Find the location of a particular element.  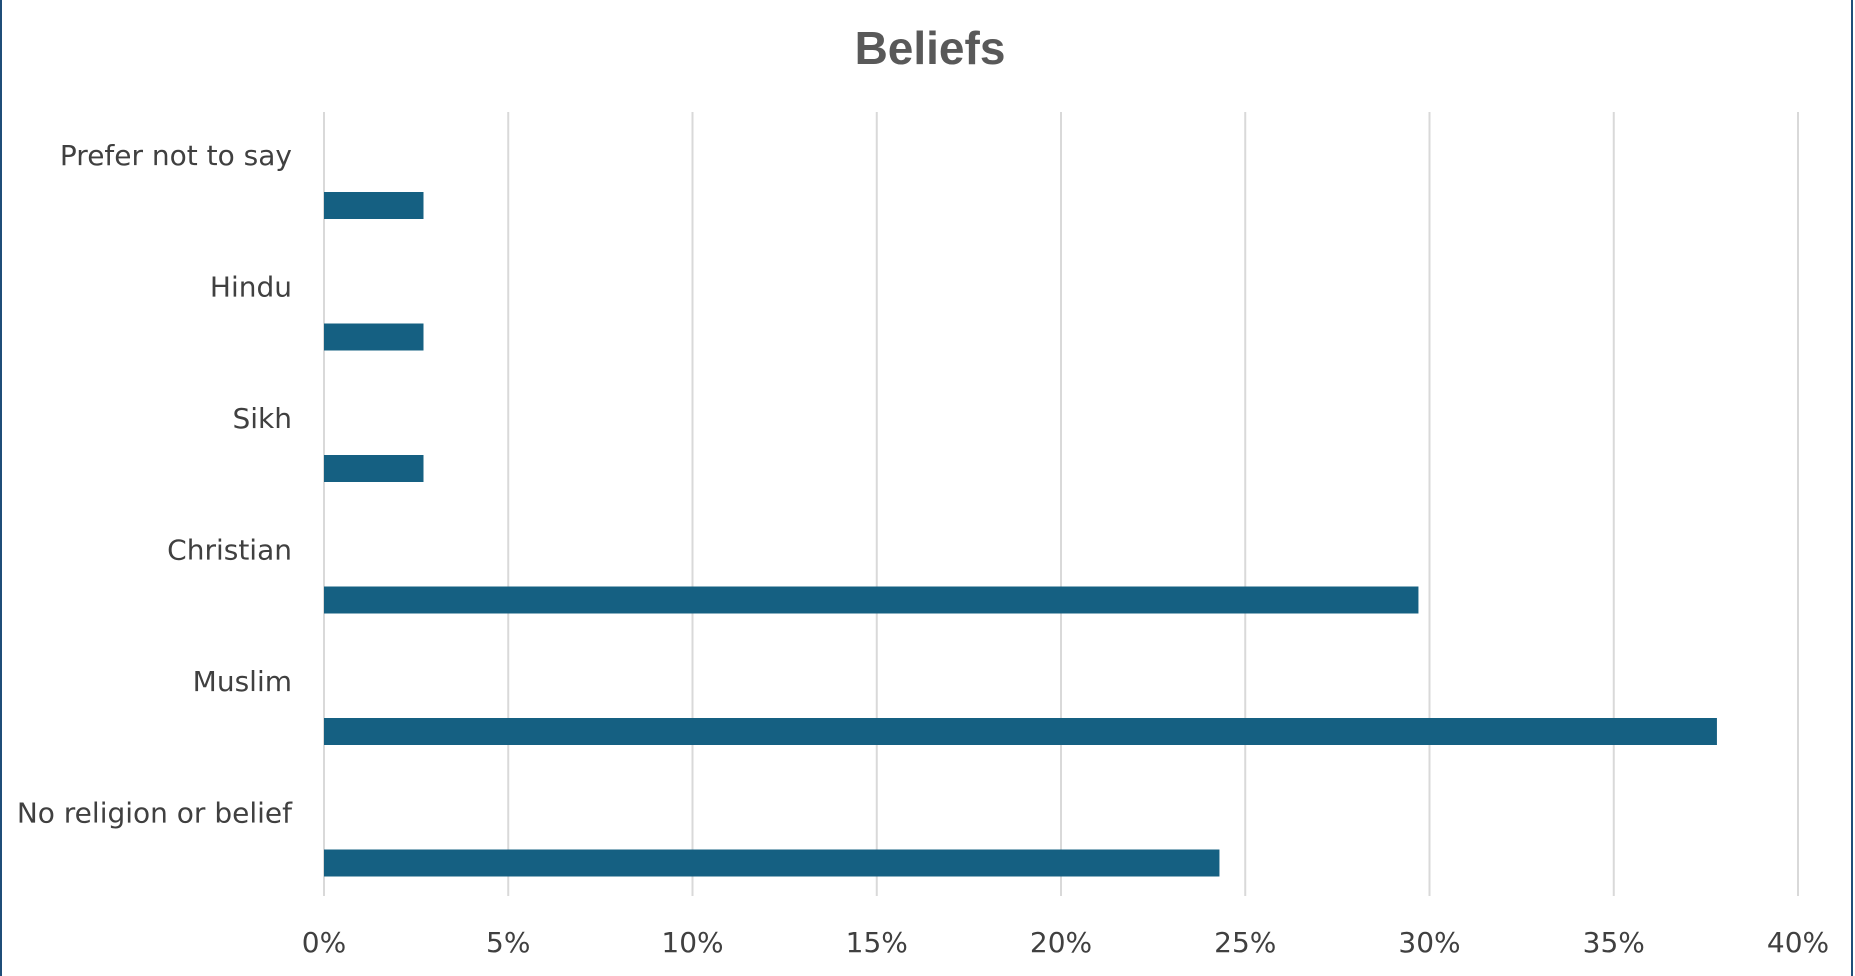

x-tick-label: 0% is located at coordinates (324, 942).